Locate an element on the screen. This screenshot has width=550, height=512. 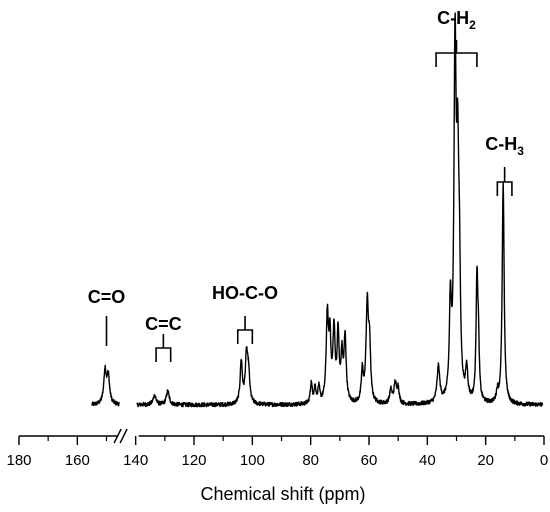
annotation-2-bracket is located at coordinates (163, 348).